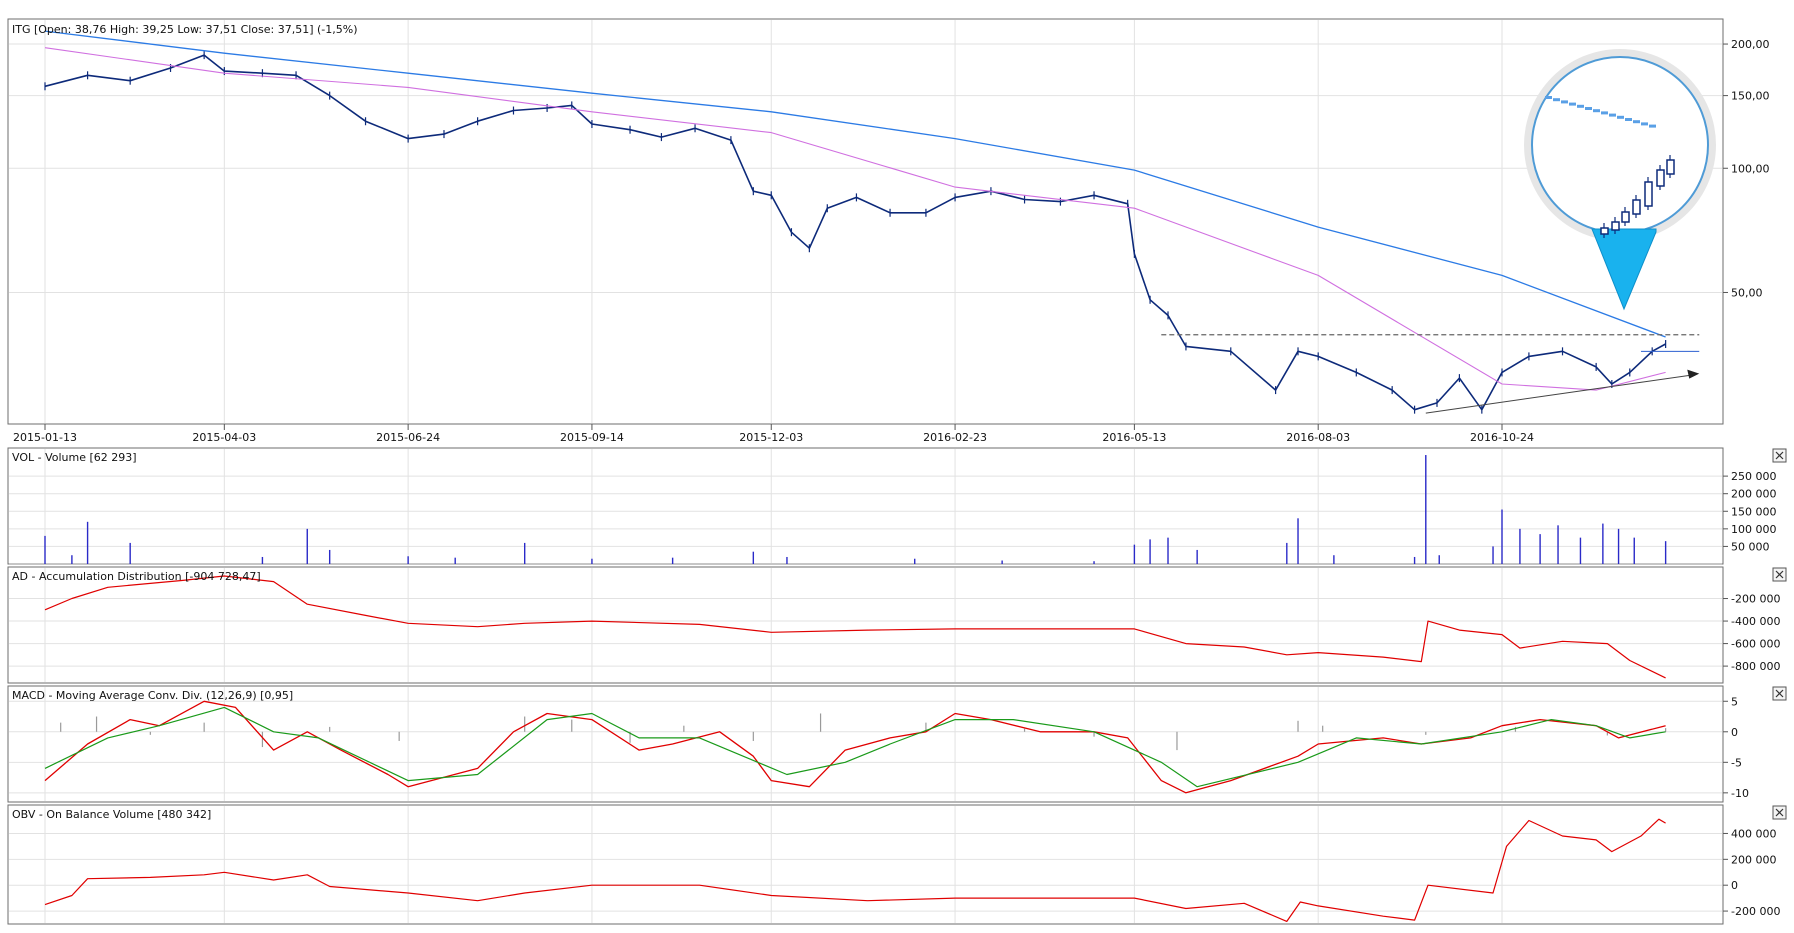  I want to click on volume-pane-frame, so click(865, 506).